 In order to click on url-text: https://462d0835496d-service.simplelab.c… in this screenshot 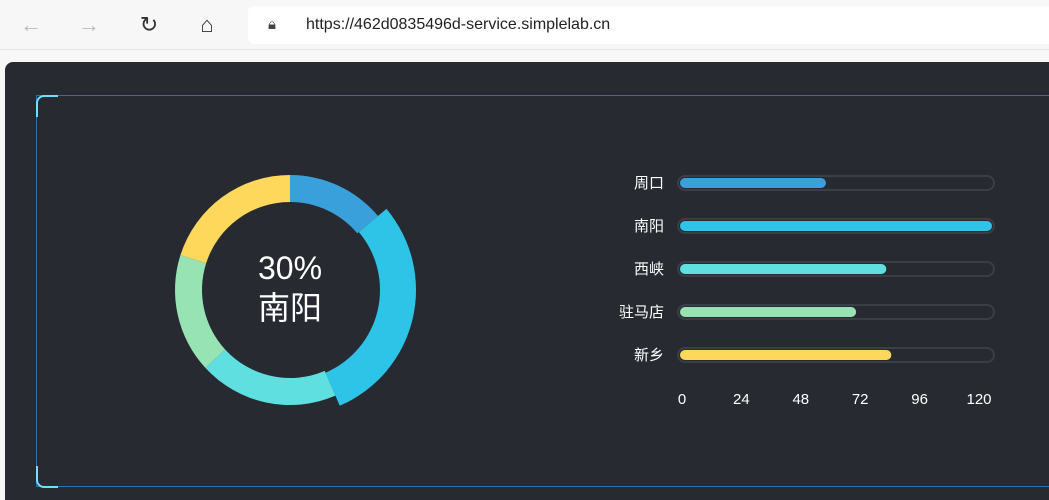, I will do `click(458, 24)`.